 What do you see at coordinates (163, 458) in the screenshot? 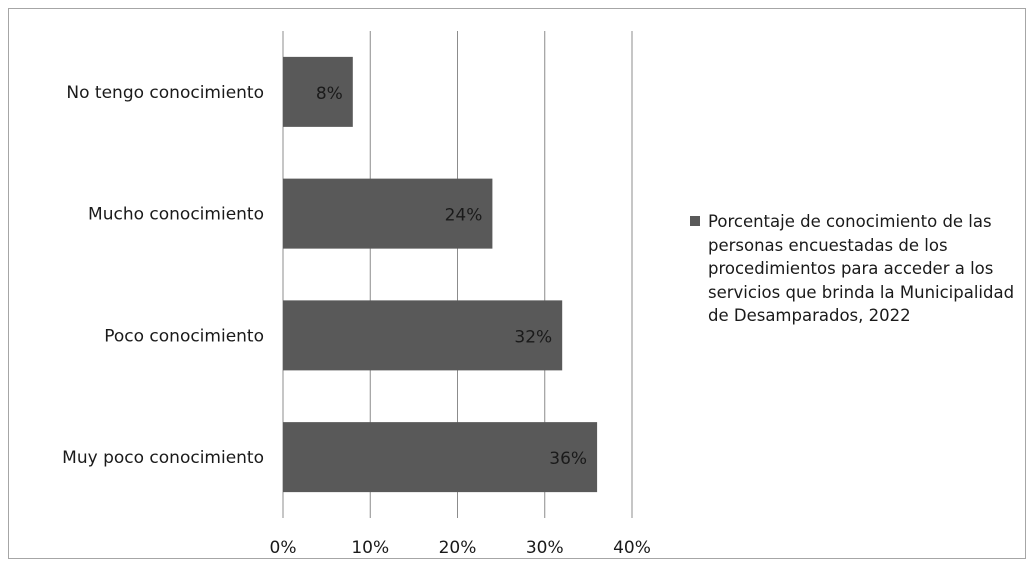
I see `category-label: Muy poco conocimiento` at bounding box center [163, 458].